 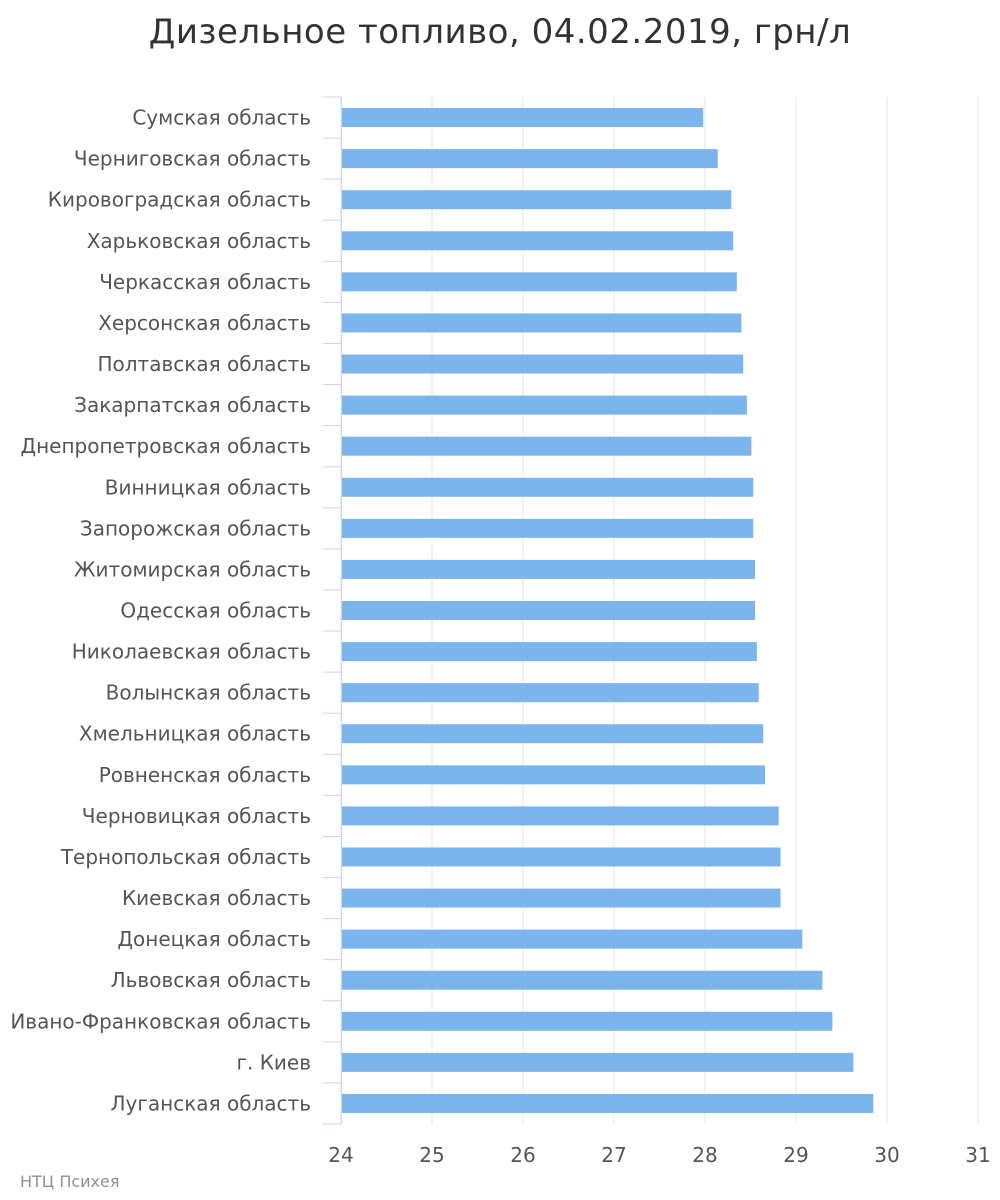 What do you see at coordinates (221, 118) in the screenshot?
I see `category-label: Сумская область` at bounding box center [221, 118].